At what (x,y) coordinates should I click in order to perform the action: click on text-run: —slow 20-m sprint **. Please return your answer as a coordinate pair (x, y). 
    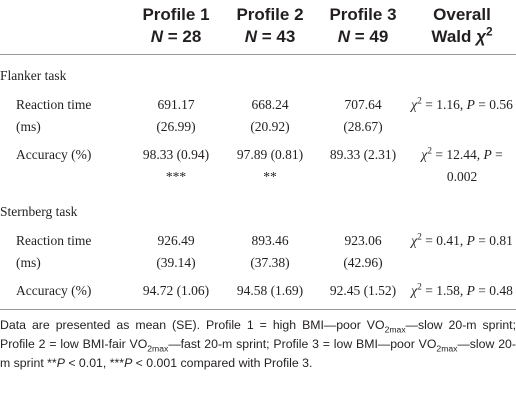
    Looking at the image, I should click on (258, 353).